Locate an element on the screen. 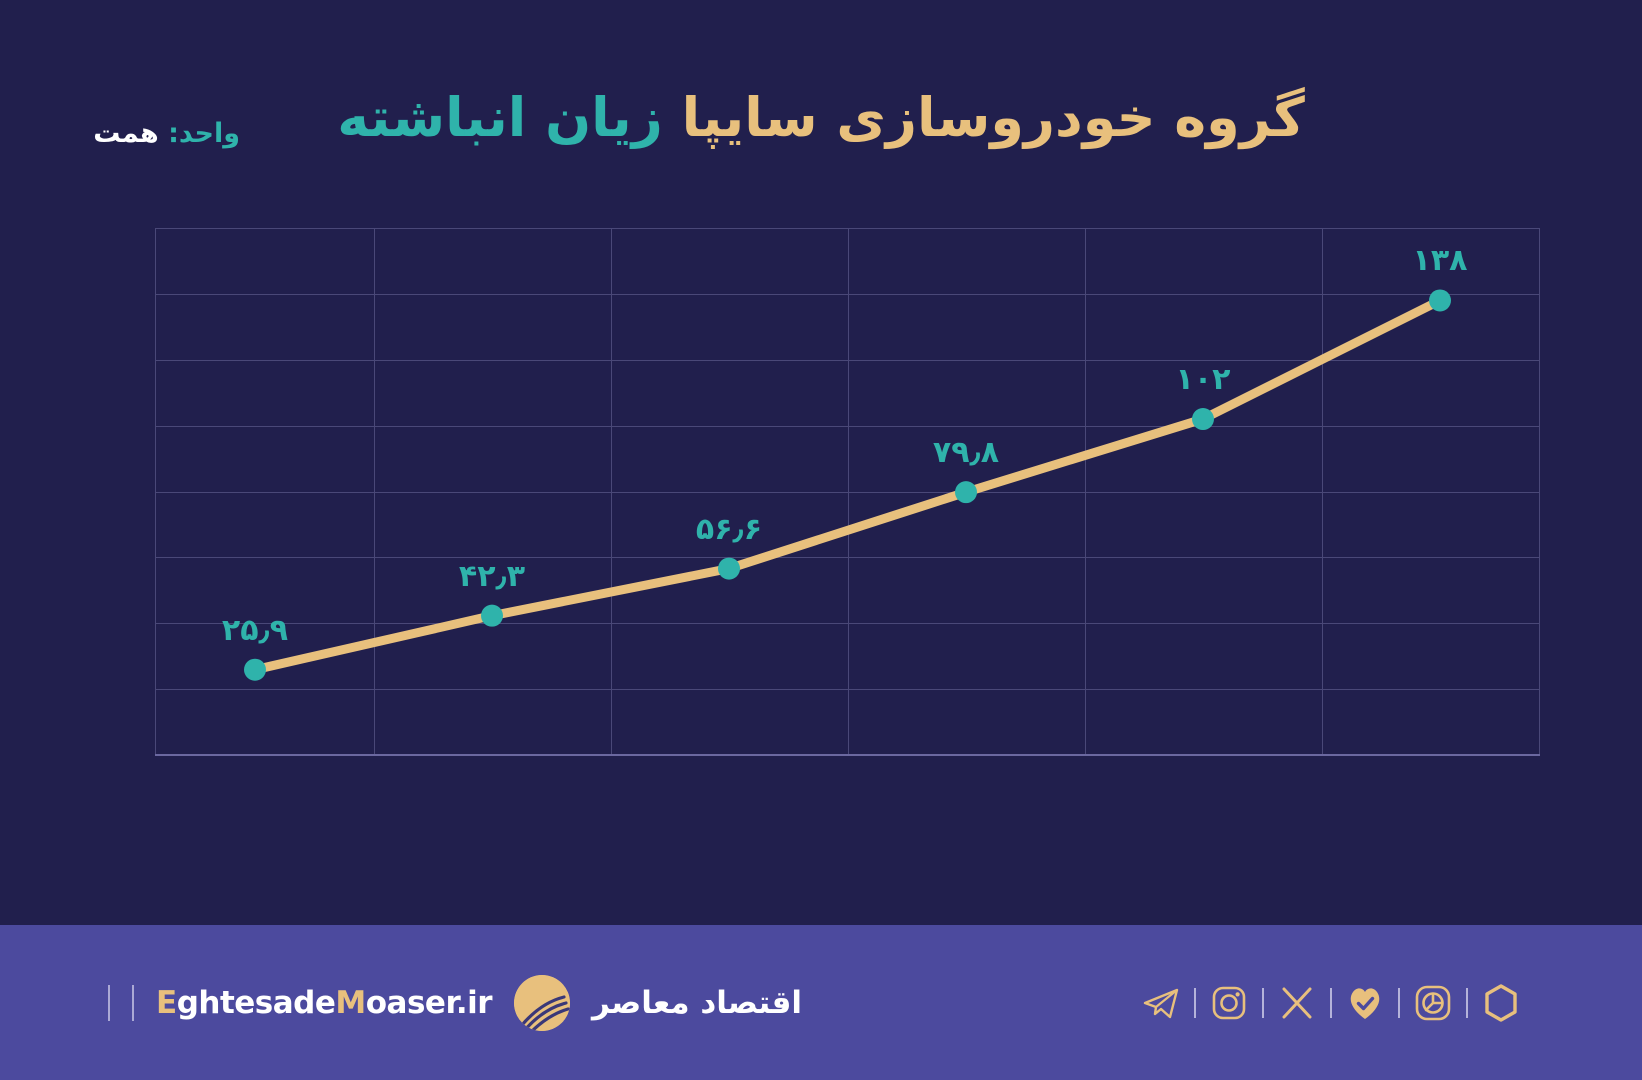 The image size is (1642, 1080). brand-logo-icon is located at coordinates (542, 1002).